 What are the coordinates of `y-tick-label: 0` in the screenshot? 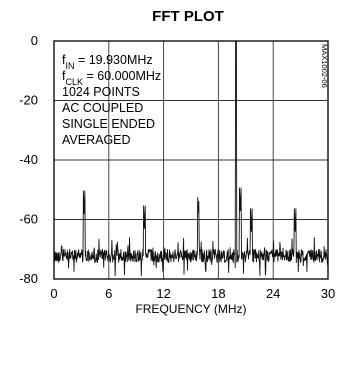 It's located at (34, 40).